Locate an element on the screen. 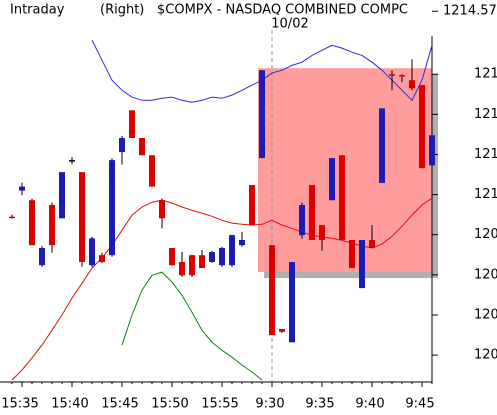 The height and width of the screenshot is (415, 497). x-tick-label: 15:45 is located at coordinates (119, 404).